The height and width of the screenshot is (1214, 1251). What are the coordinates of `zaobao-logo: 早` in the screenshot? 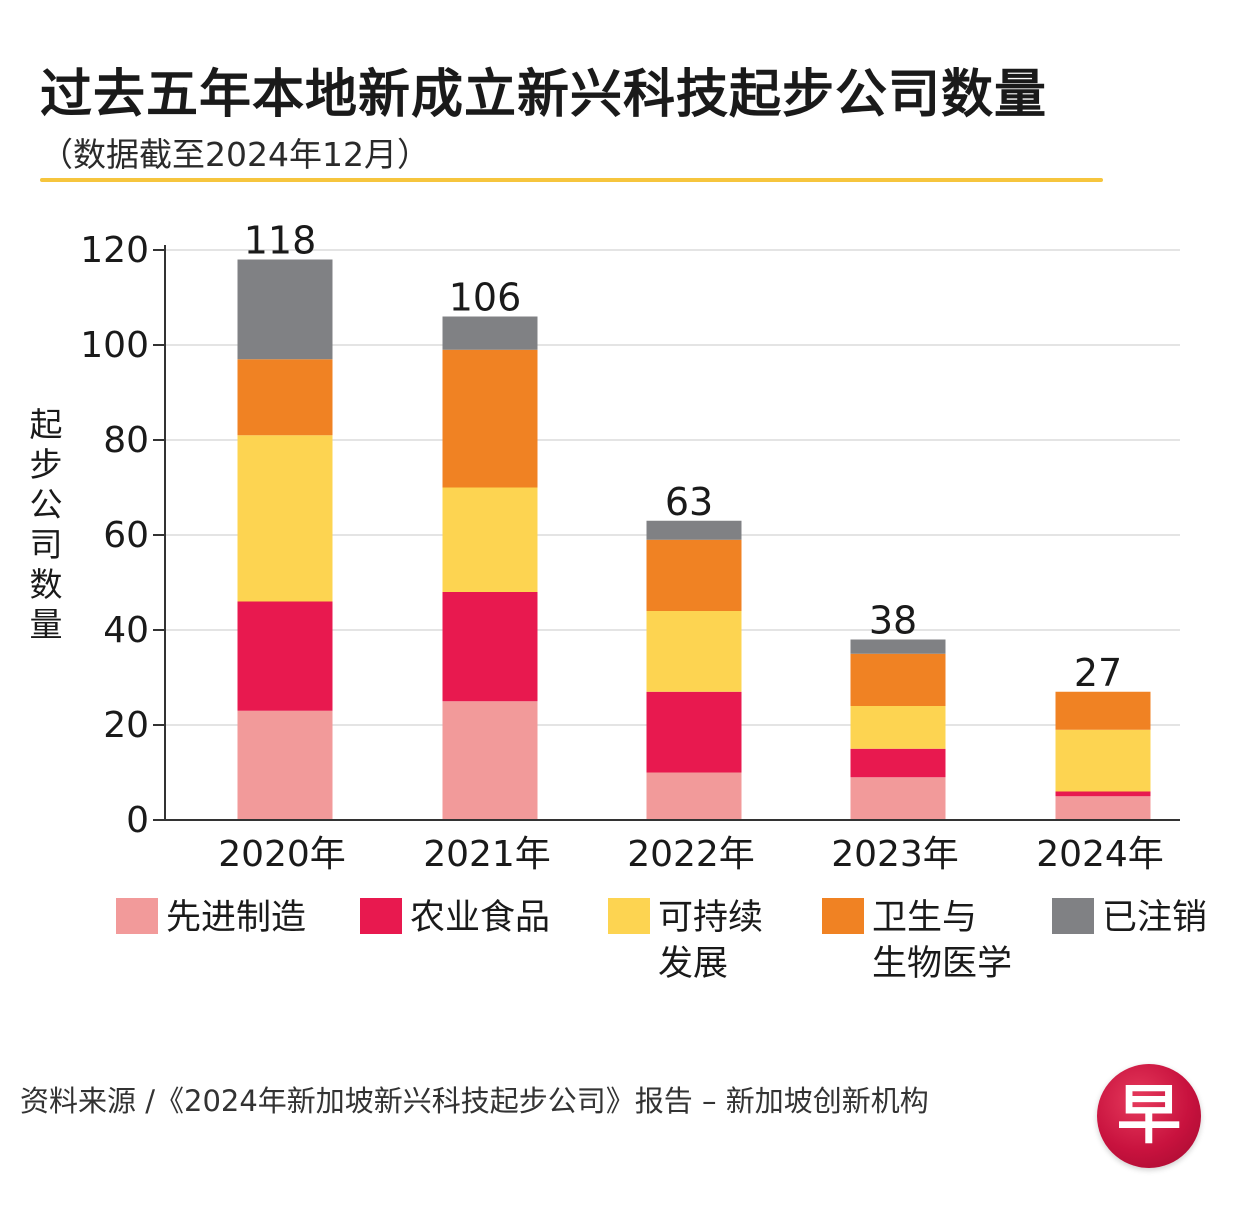 It's located at (1149, 1116).